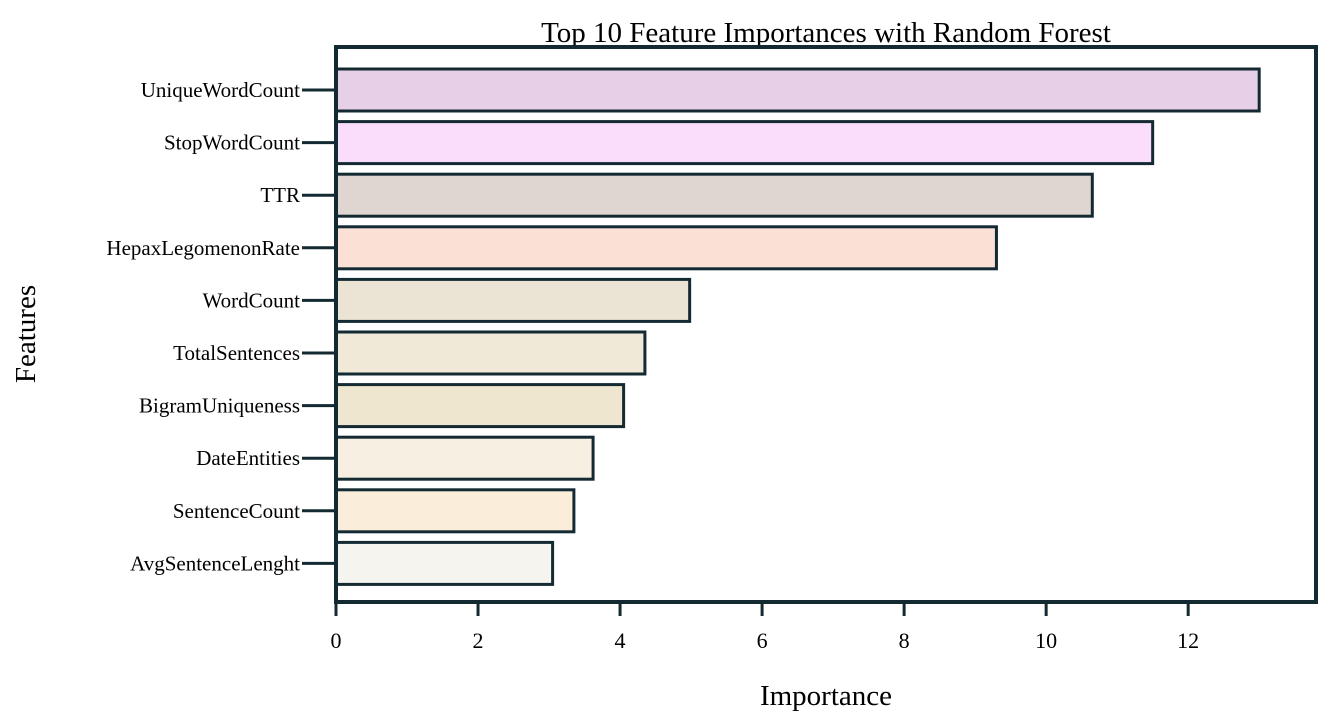 The width and height of the screenshot is (1328, 715). Describe the element at coordinates (464, 458) in the screenshot. I see `bar-dateentities` at that location.